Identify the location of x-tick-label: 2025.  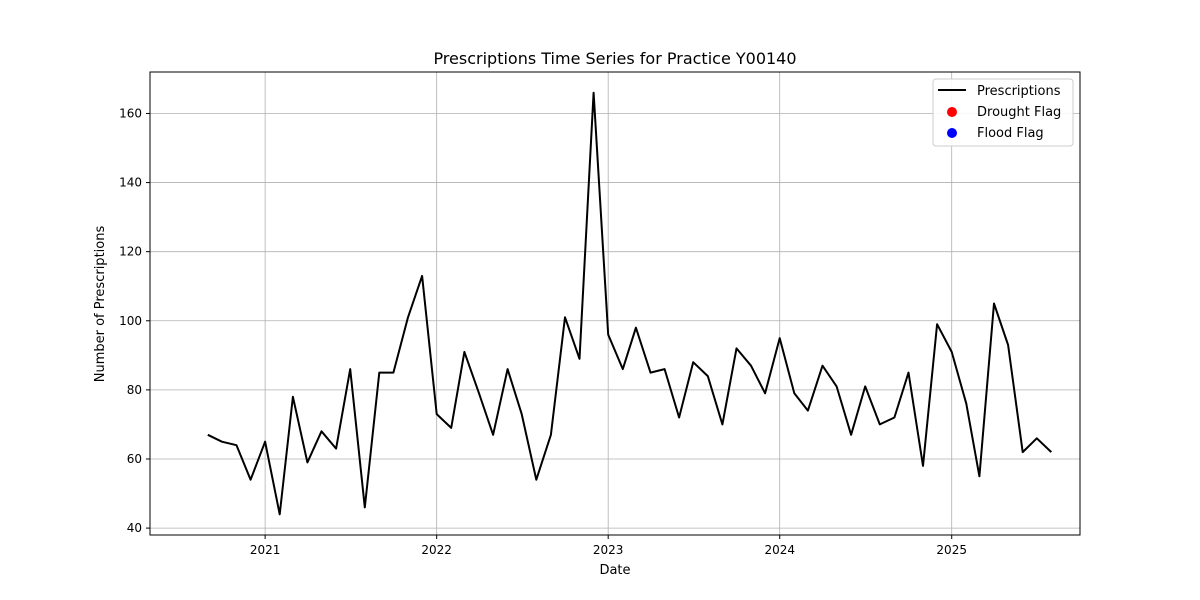
(951, 550).